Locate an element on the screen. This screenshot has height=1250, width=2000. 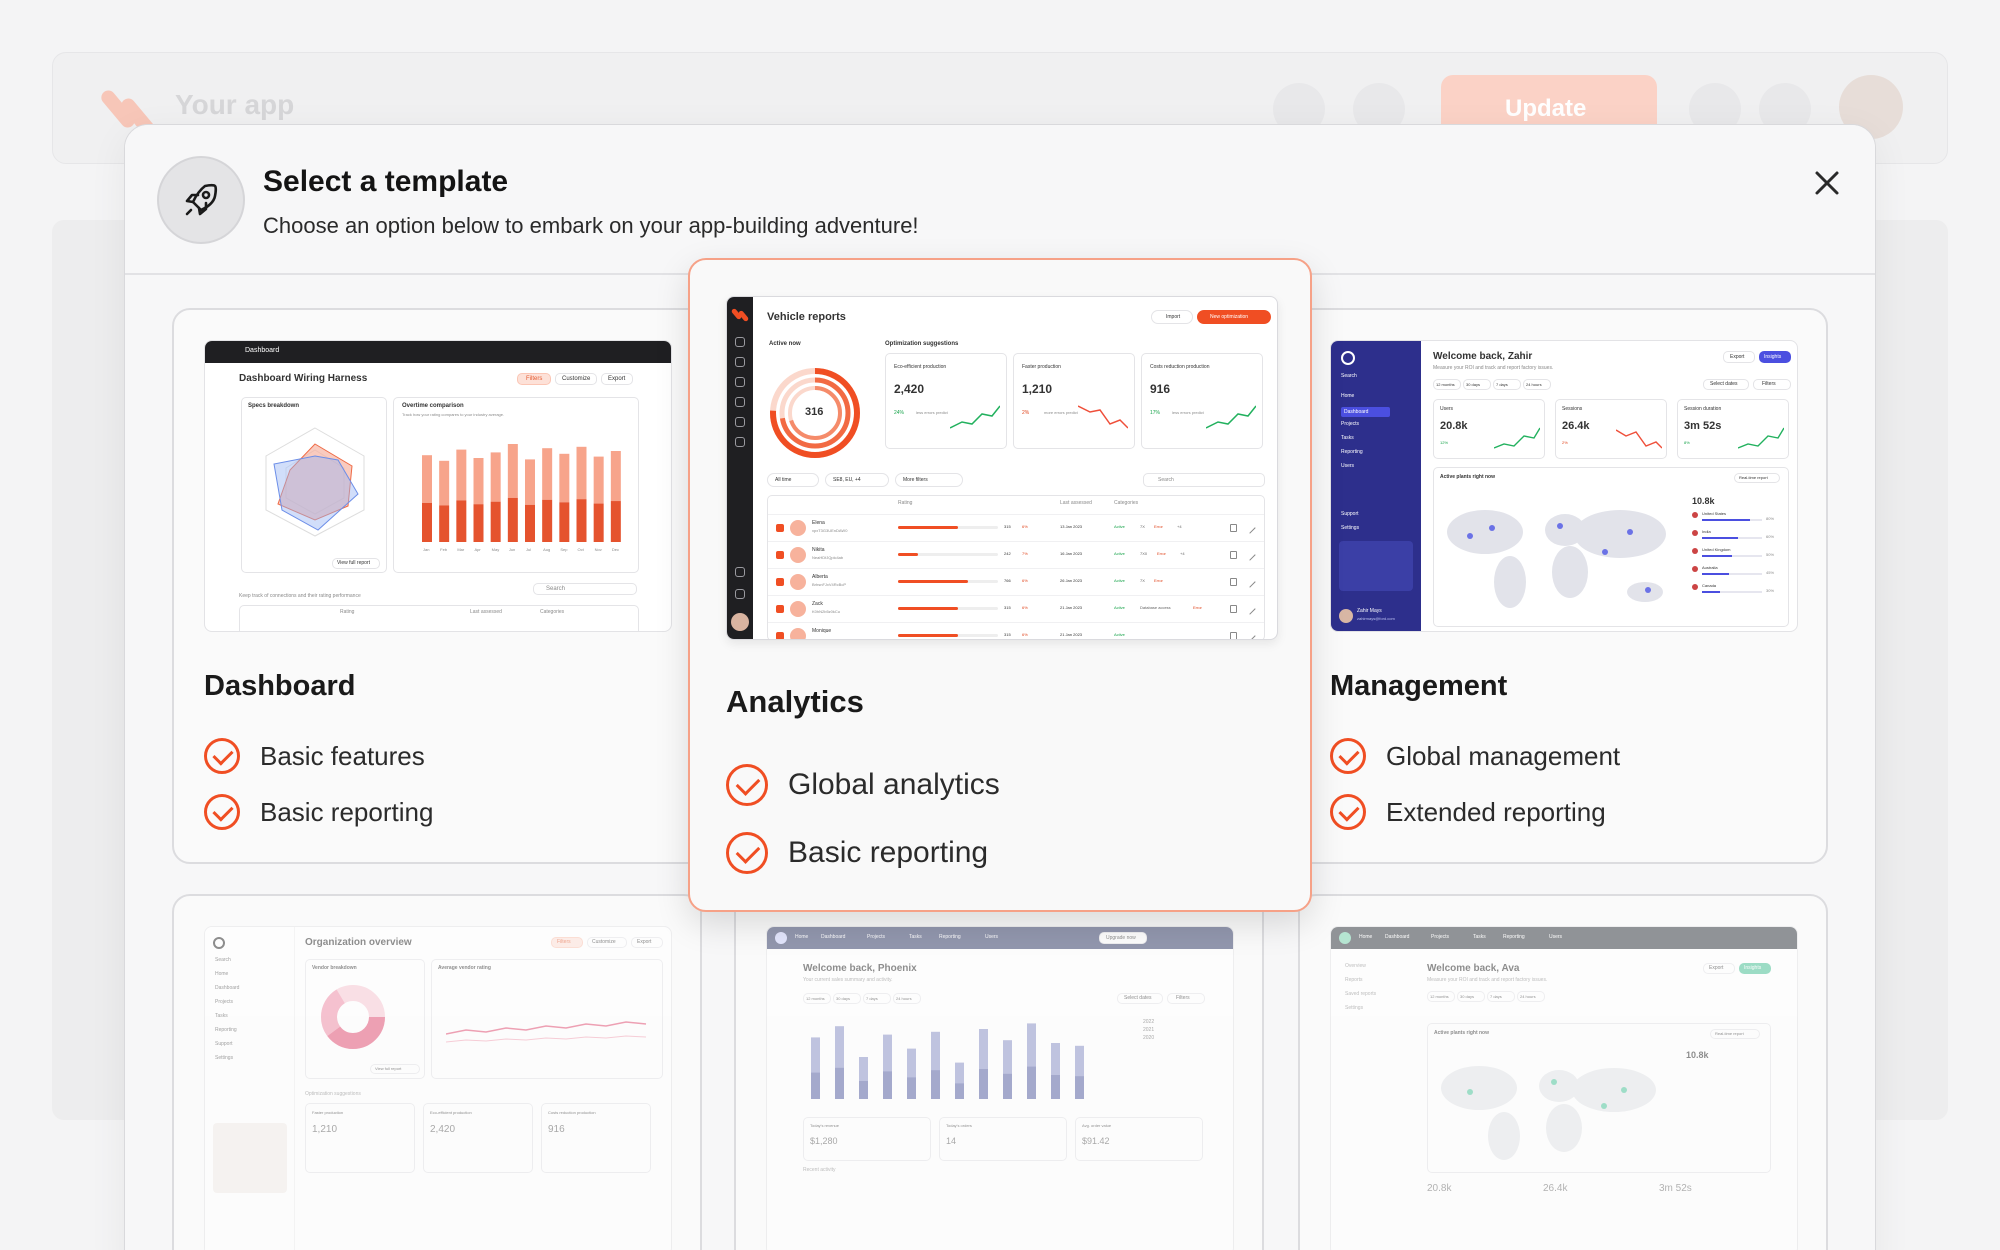
topnav-item: Home is located at coordinates (802, 937).